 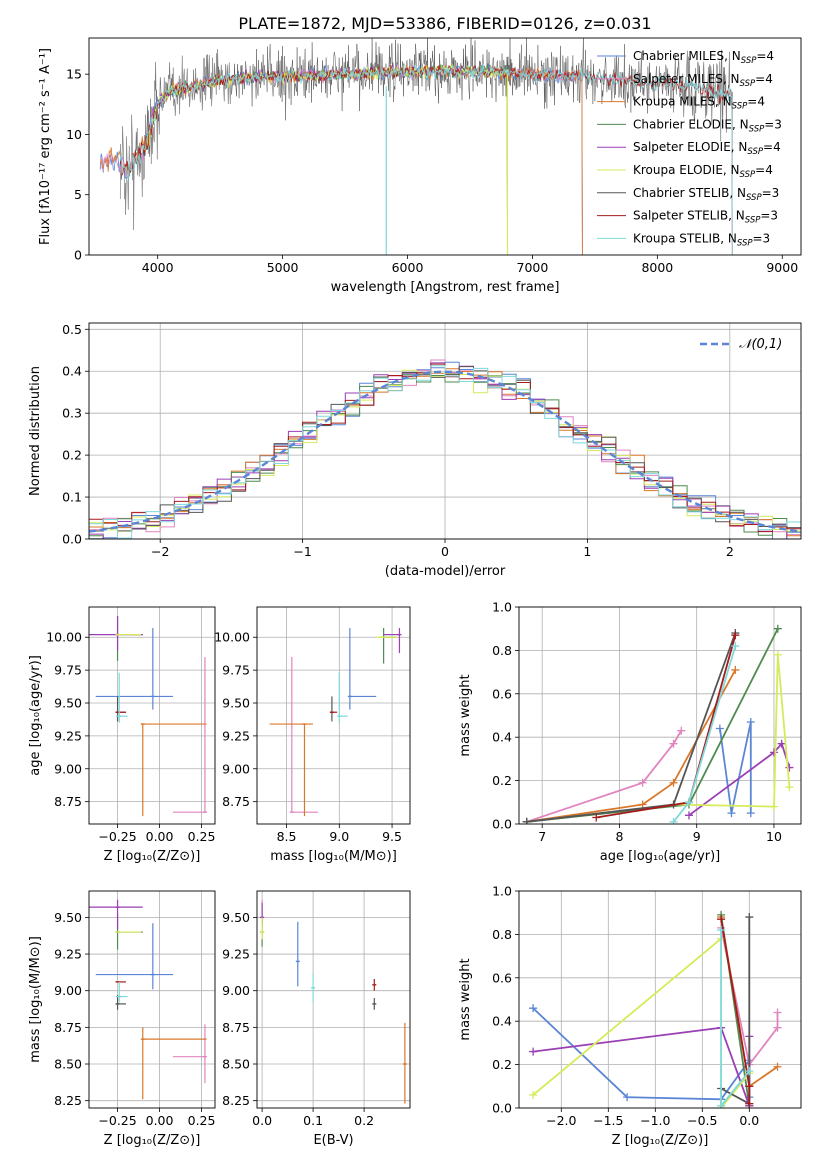 What do you see at coordinates (152, 856) in the screenshot?
I see `x-axis-label: Z [log₁₀(Z/Z⊙)]` at bounding box center [152, 856].